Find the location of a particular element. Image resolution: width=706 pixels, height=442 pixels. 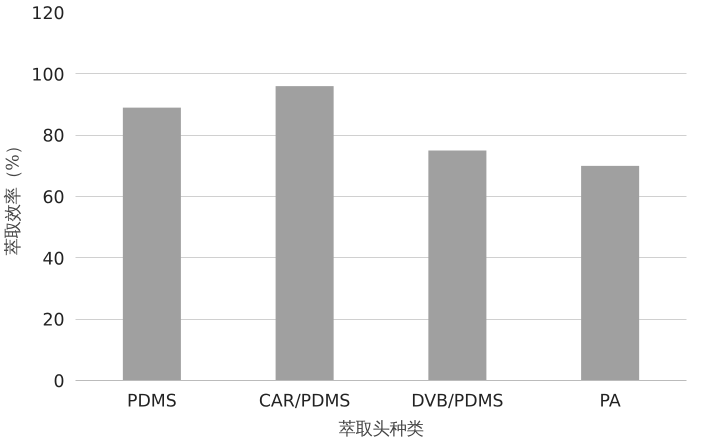

x-tick-label: CAR/PDMS is located at coordinates (304, 402).